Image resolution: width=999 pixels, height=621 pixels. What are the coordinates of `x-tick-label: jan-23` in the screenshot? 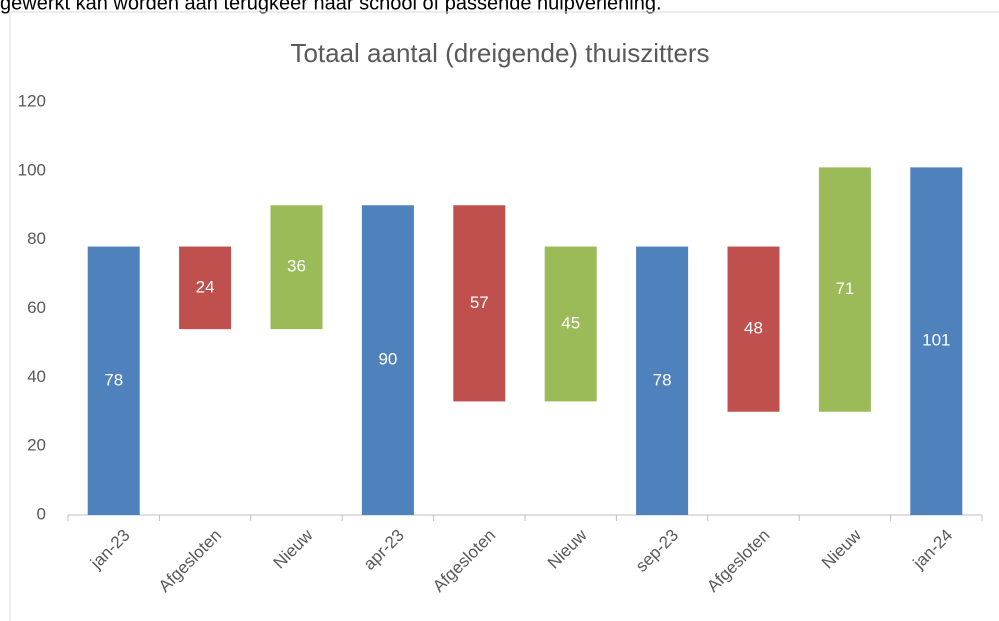 It's located at (110, 550).